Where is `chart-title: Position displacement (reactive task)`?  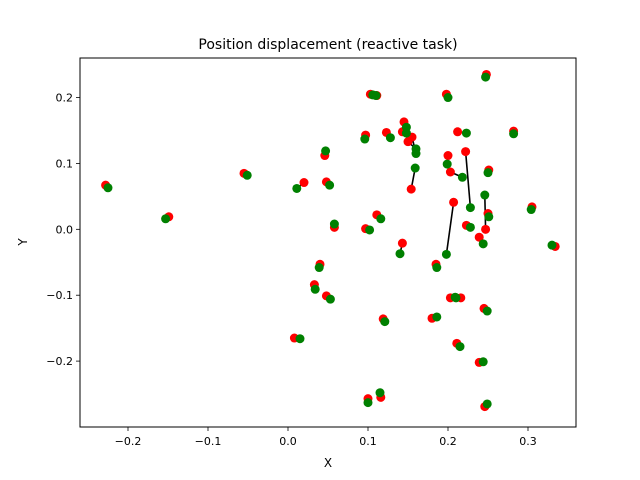 chart-title: Position displacement (reactive task) is located at coordinates (327, 45).